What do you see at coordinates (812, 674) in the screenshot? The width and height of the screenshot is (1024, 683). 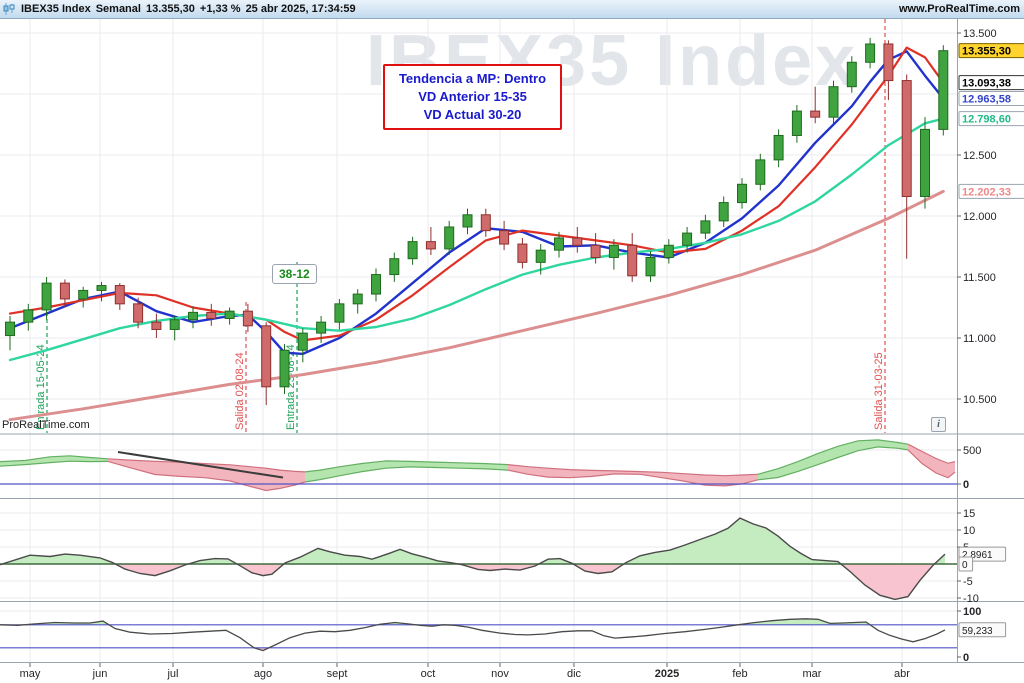 I see `month-label: mar` at bounding box center [812, 674].